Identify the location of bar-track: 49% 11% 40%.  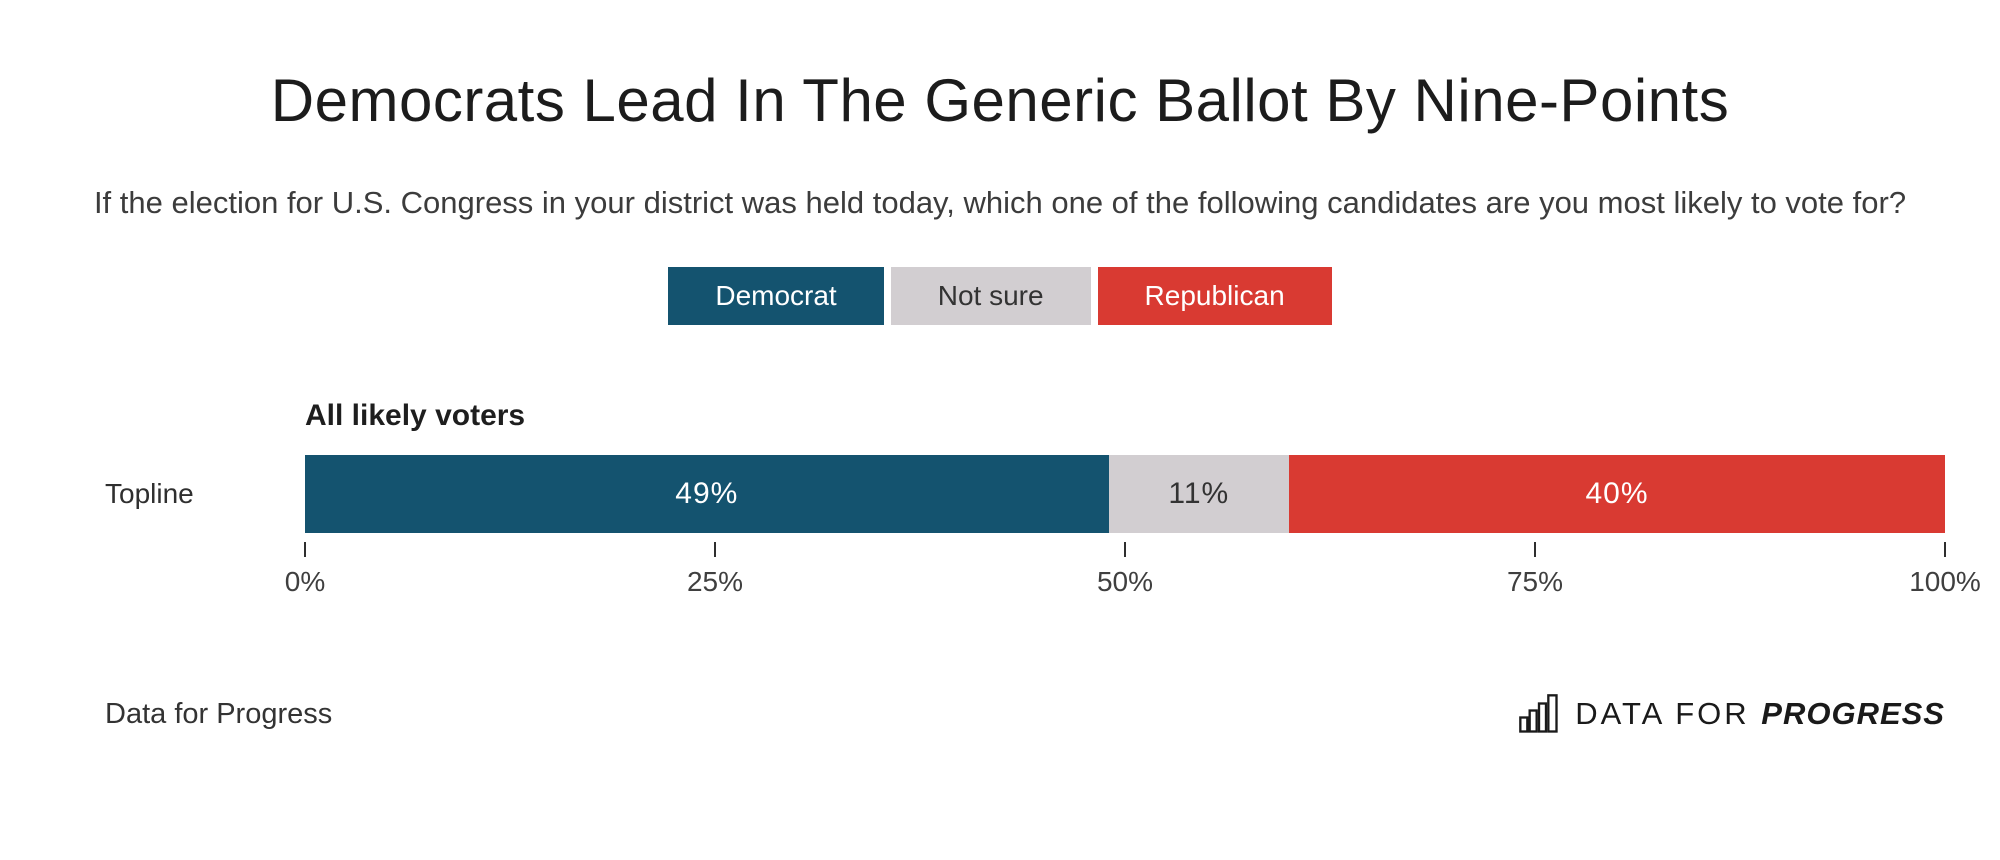
(1125, 494).